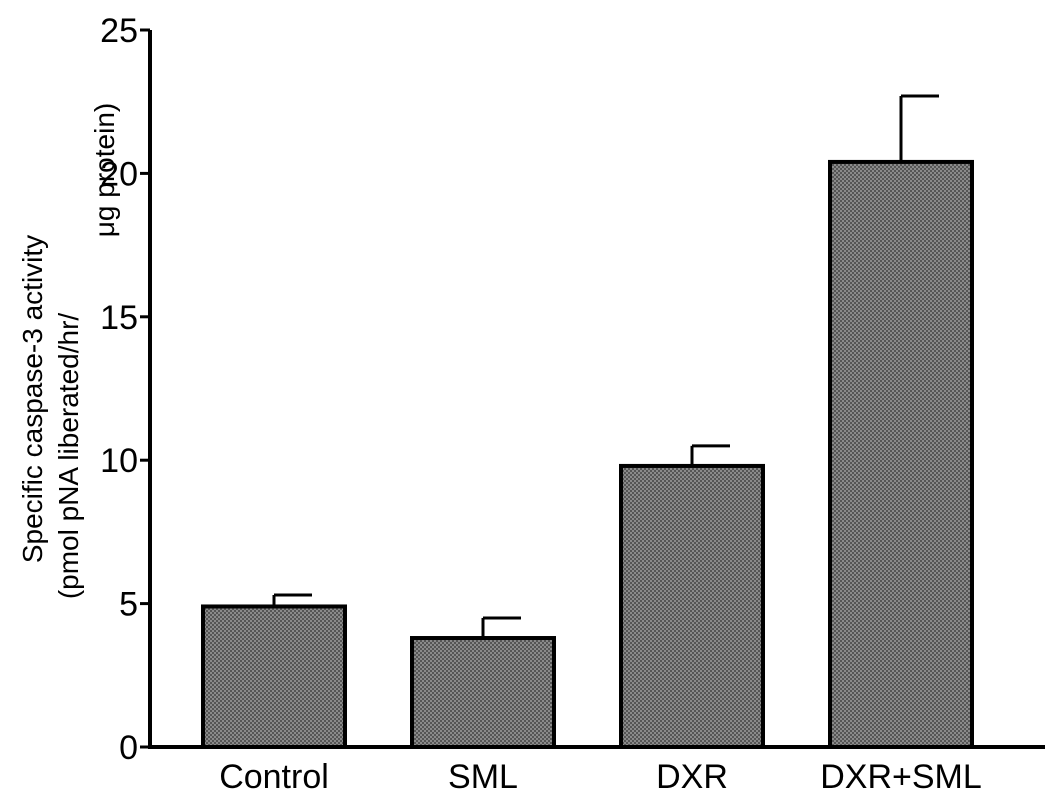 The image size is (1047, 795). What do you see at coordinates (692, 776) in the screenshot?
I see `category-label: DXR` at bounding box center [692, 776].